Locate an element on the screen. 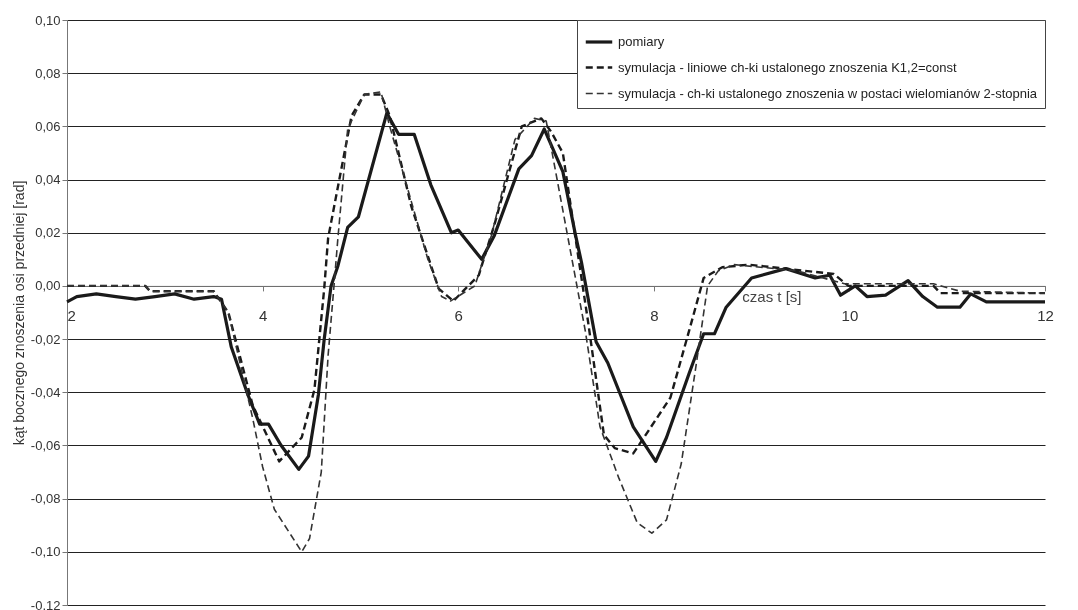 The width and height of the screenshot is (1078, 610). x-tick-label: 12 is located at coordinates (1045, 316).